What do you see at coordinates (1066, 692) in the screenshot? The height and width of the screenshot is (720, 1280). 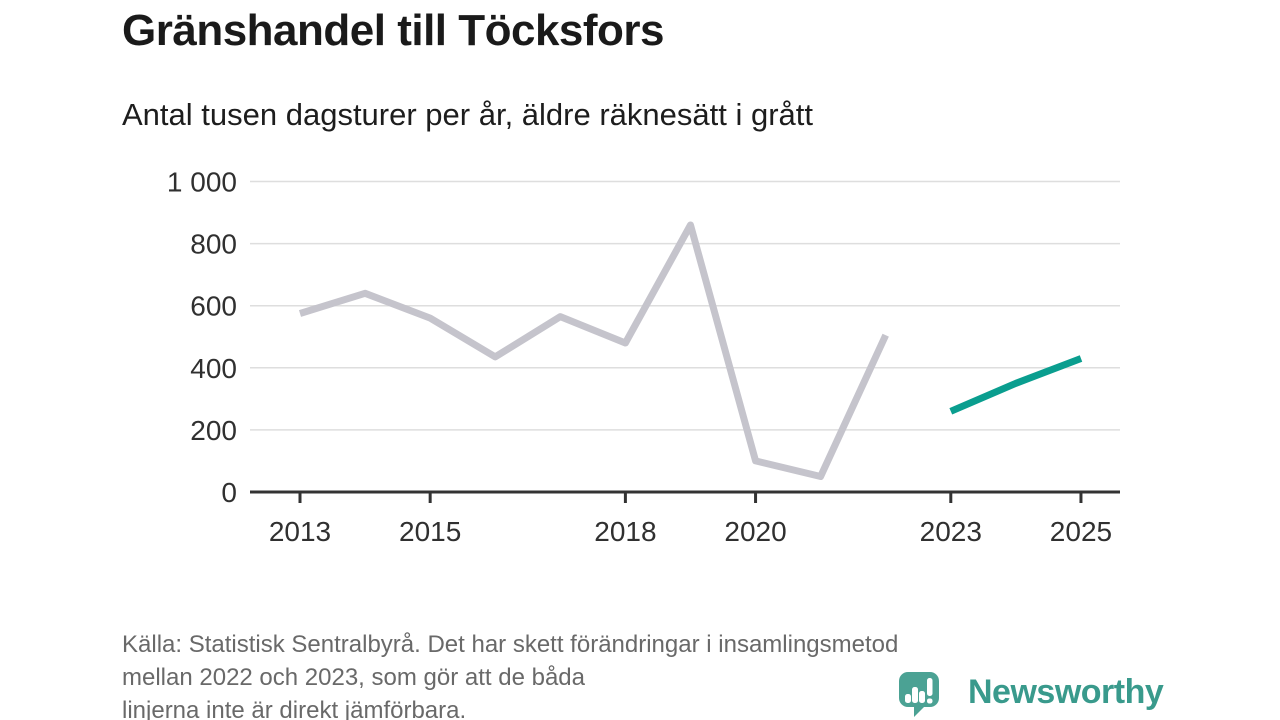 I see `newsworthy-wordmark: Newsworthy` at bounding box center [1066, 692].